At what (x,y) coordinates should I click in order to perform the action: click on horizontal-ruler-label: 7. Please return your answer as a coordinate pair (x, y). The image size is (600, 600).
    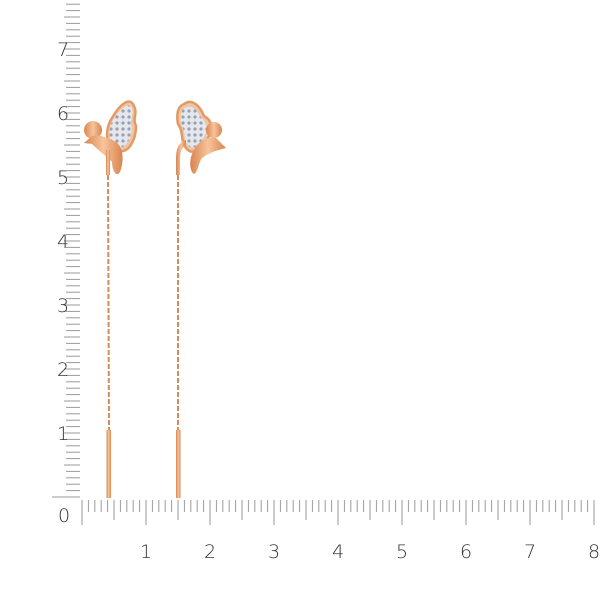
    Looking at the image, I should click on (530, 552).